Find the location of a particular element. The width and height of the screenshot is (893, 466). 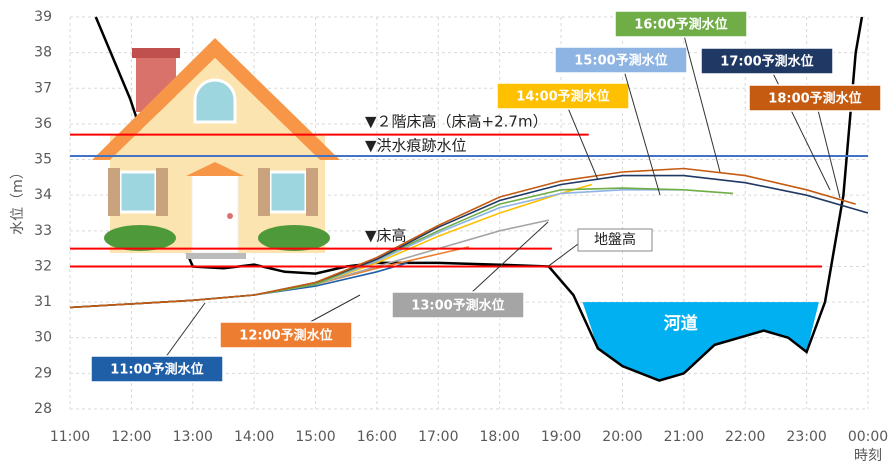

x-tick-label: 13:00 is located at coordinates (193, 437).